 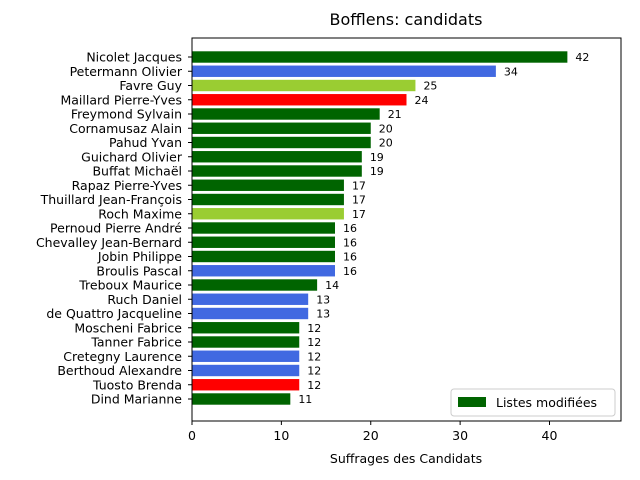 I want to click on category-label: Guichard Olivier, so click(x=132, y=156).